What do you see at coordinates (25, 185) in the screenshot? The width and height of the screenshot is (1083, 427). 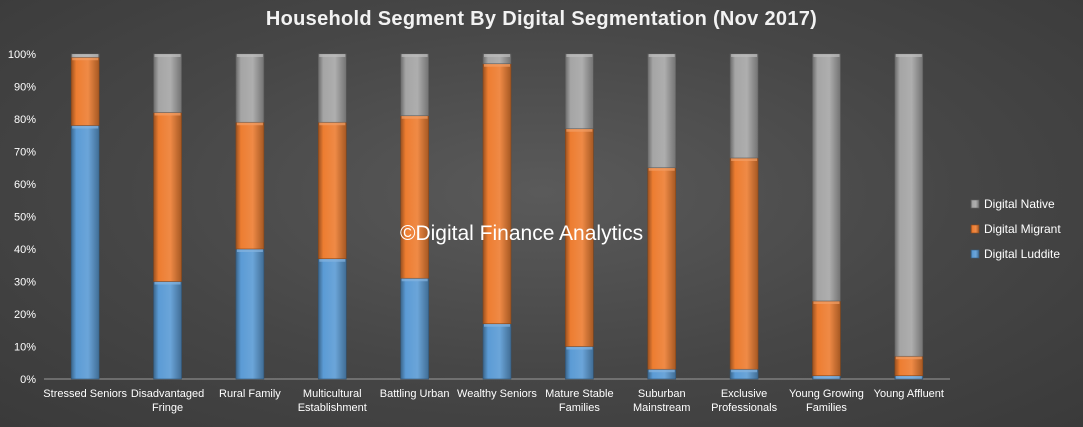 I see `y-tick-label: 60%` at bounding box center [25, 185].